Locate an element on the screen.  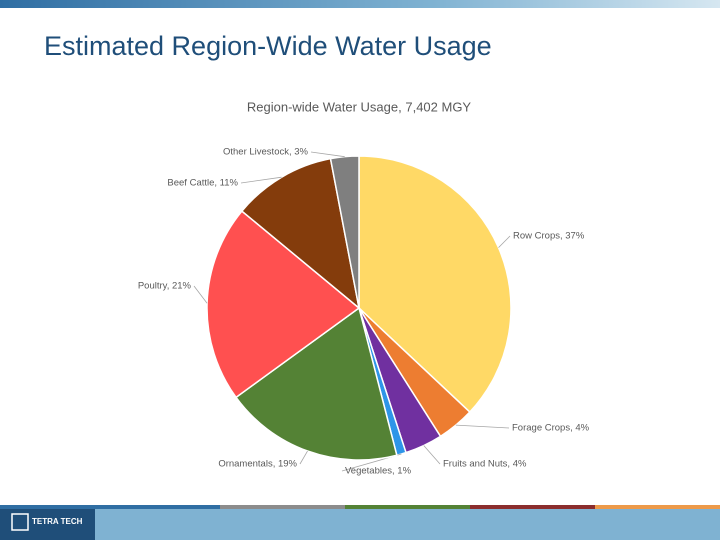
footer is located at coordinates (360, 524).